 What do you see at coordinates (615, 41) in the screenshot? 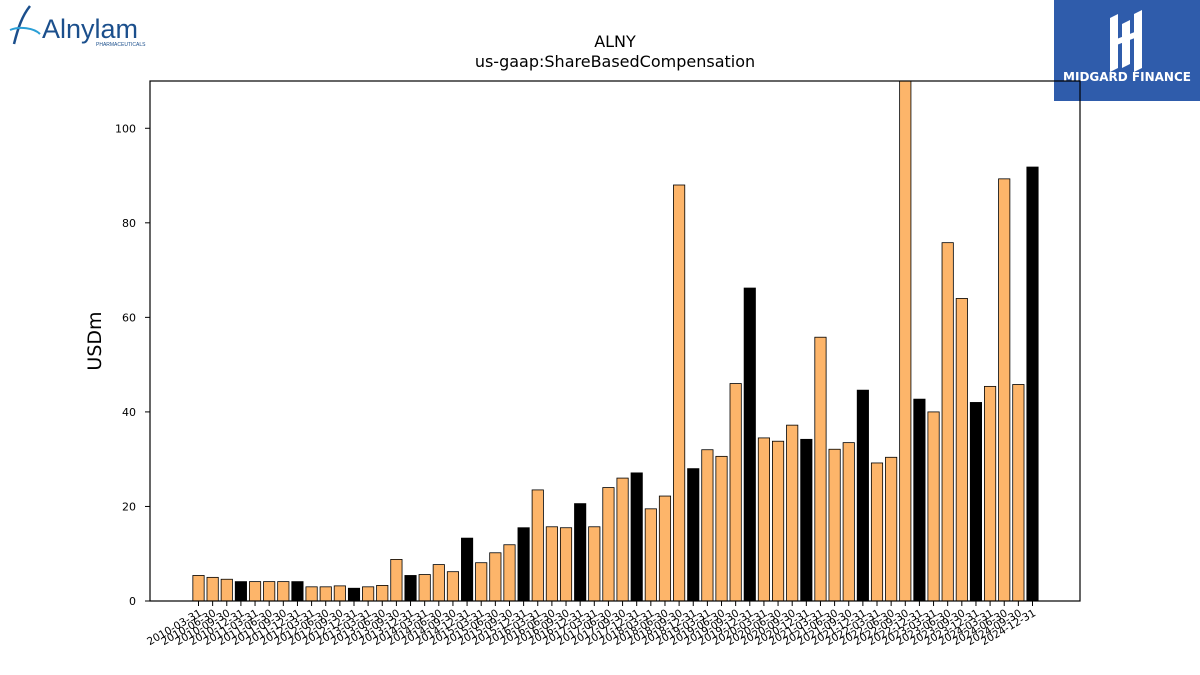
I see `chart-title: ALNY` at bounding box center [615, 41].